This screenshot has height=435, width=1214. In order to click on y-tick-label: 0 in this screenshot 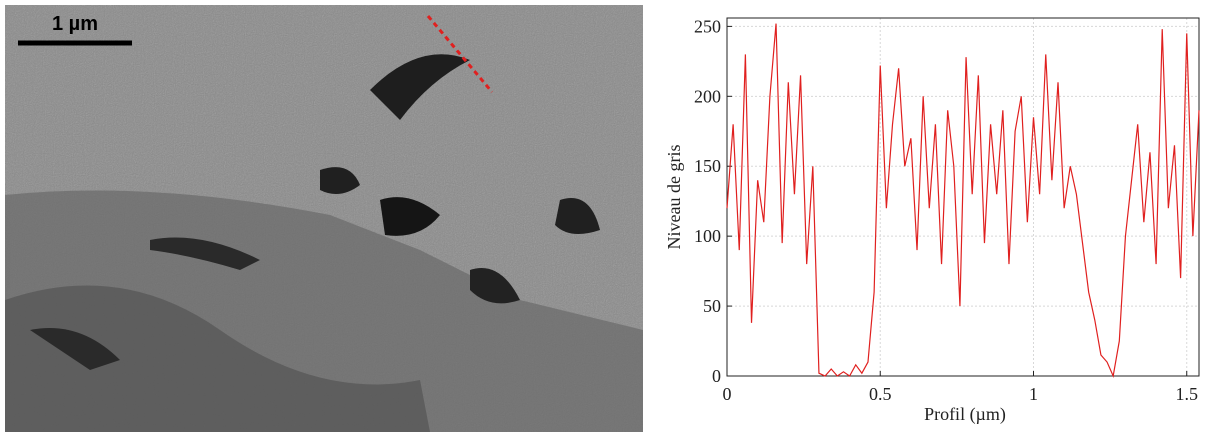, I will do `click(716, 376)`.